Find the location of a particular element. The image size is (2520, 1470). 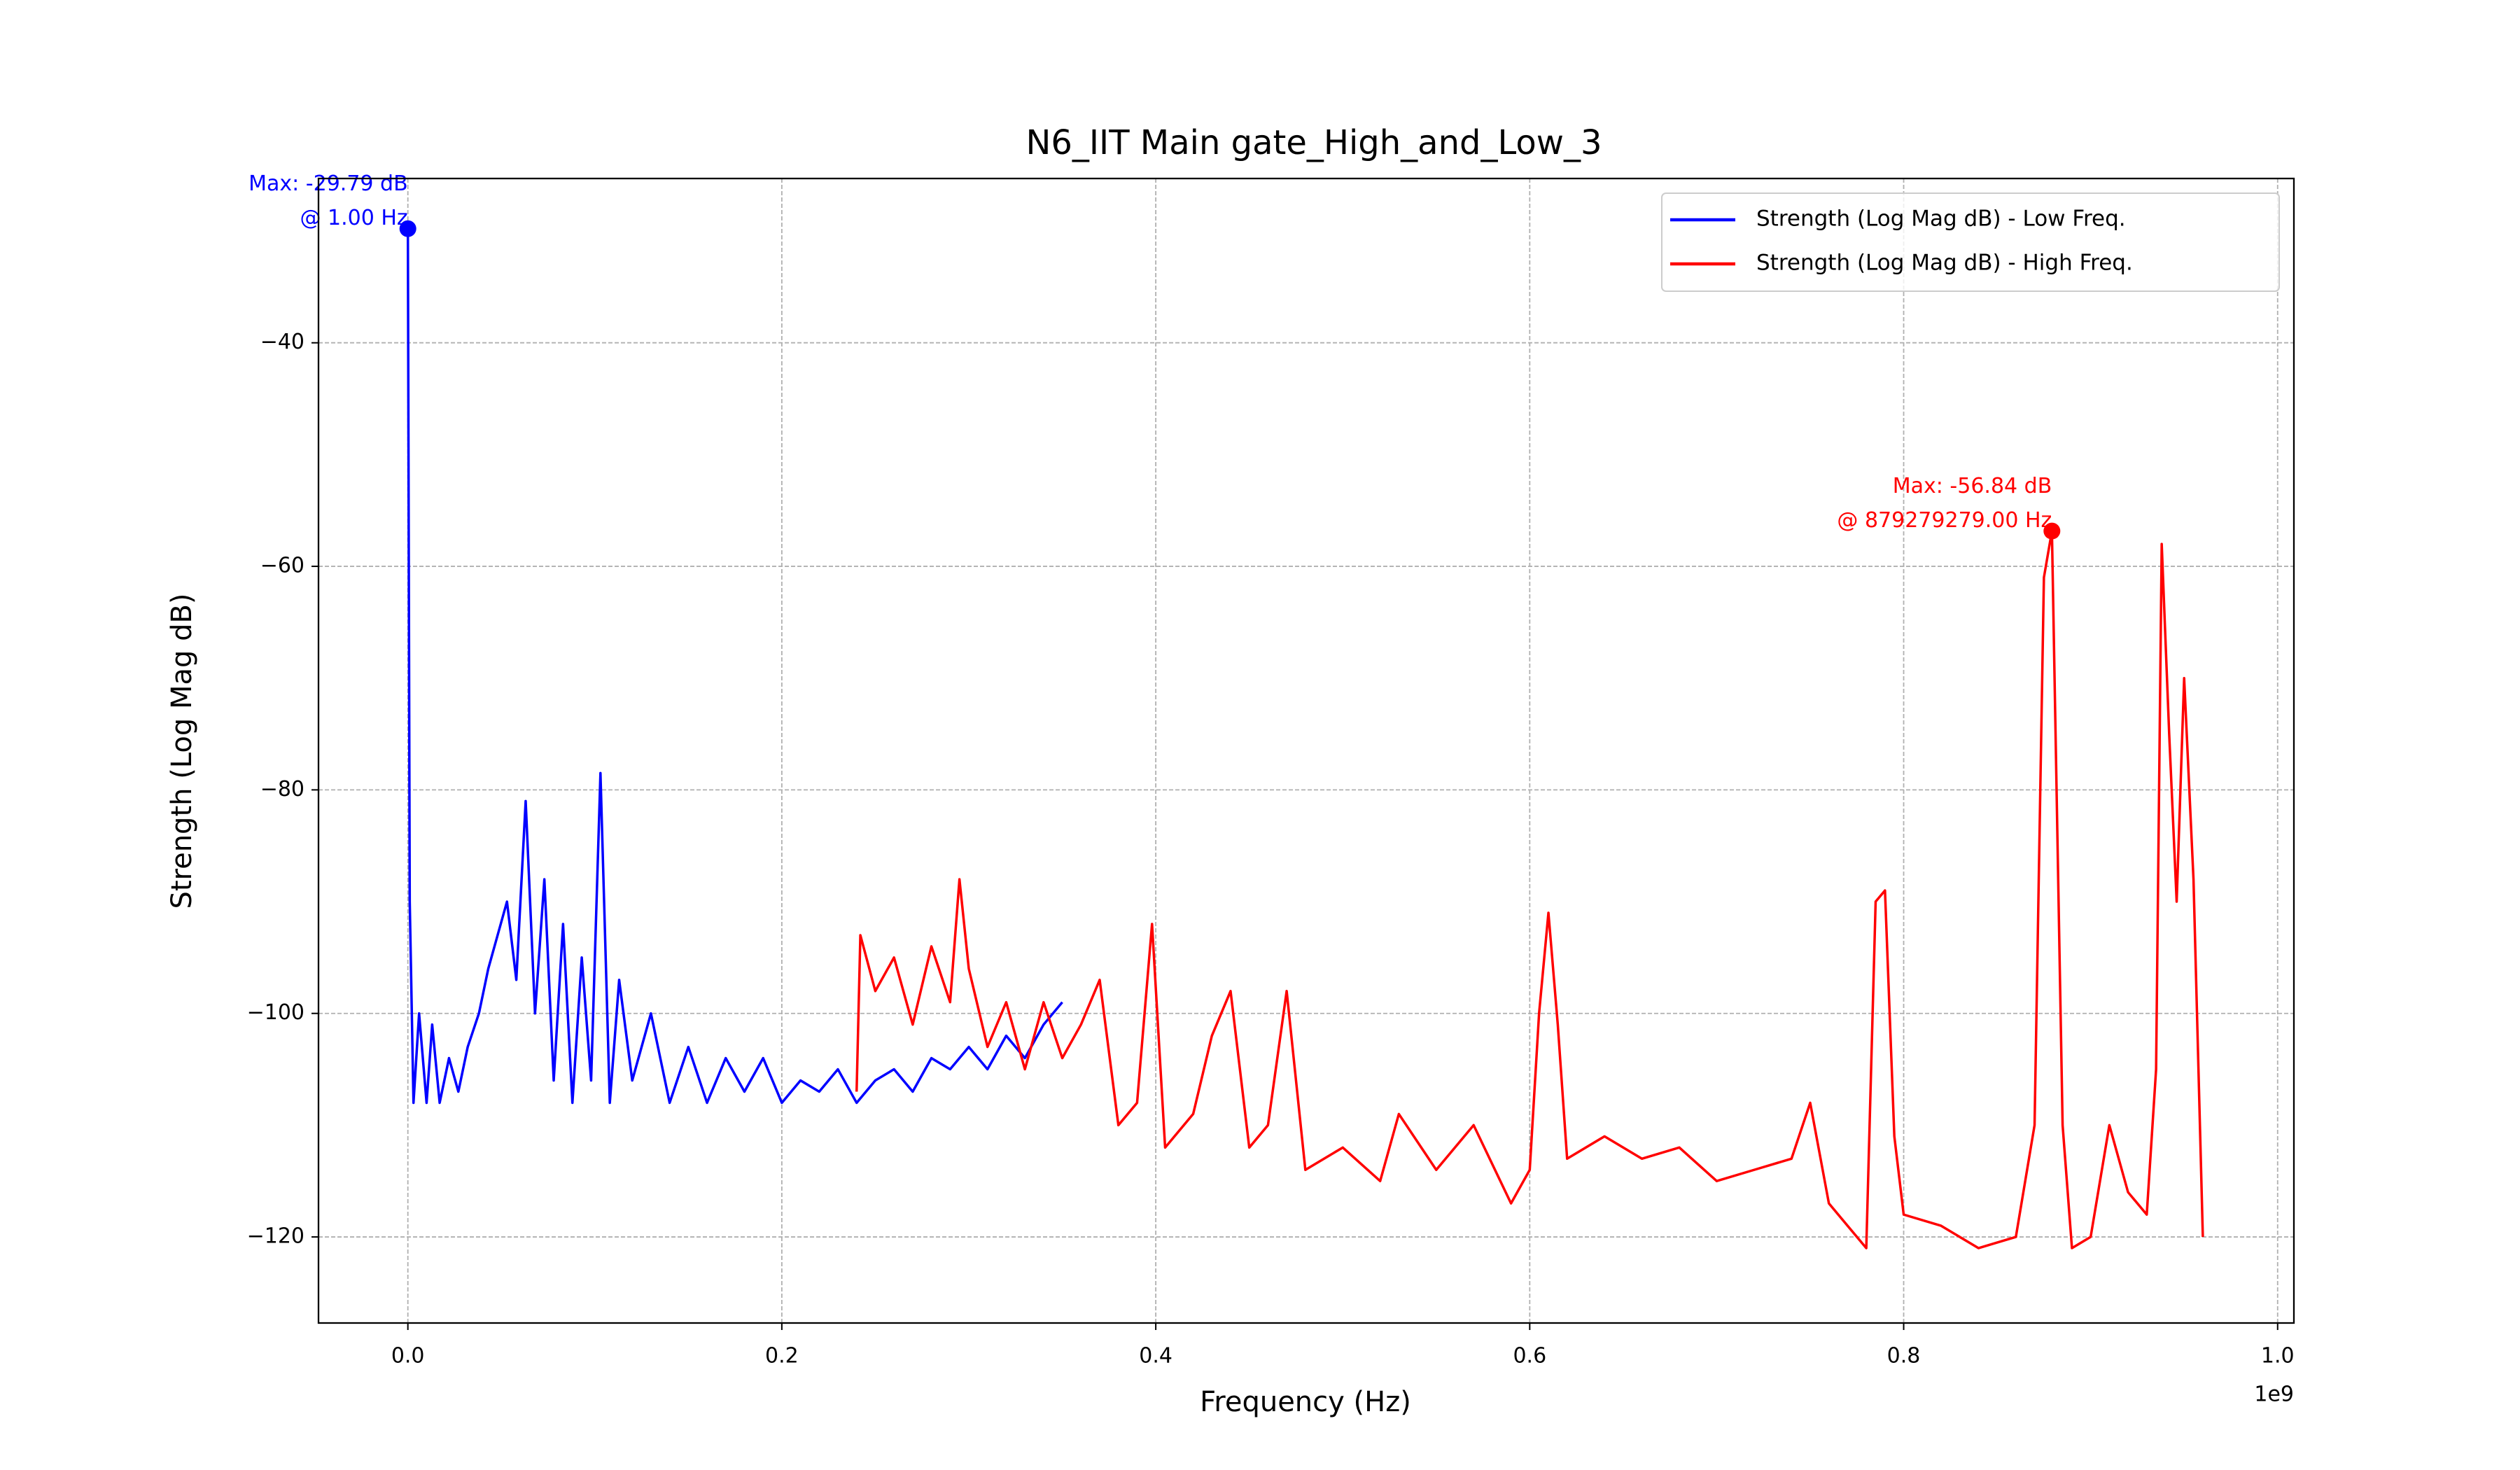

legend-box is located at coordinates (1970, 242).